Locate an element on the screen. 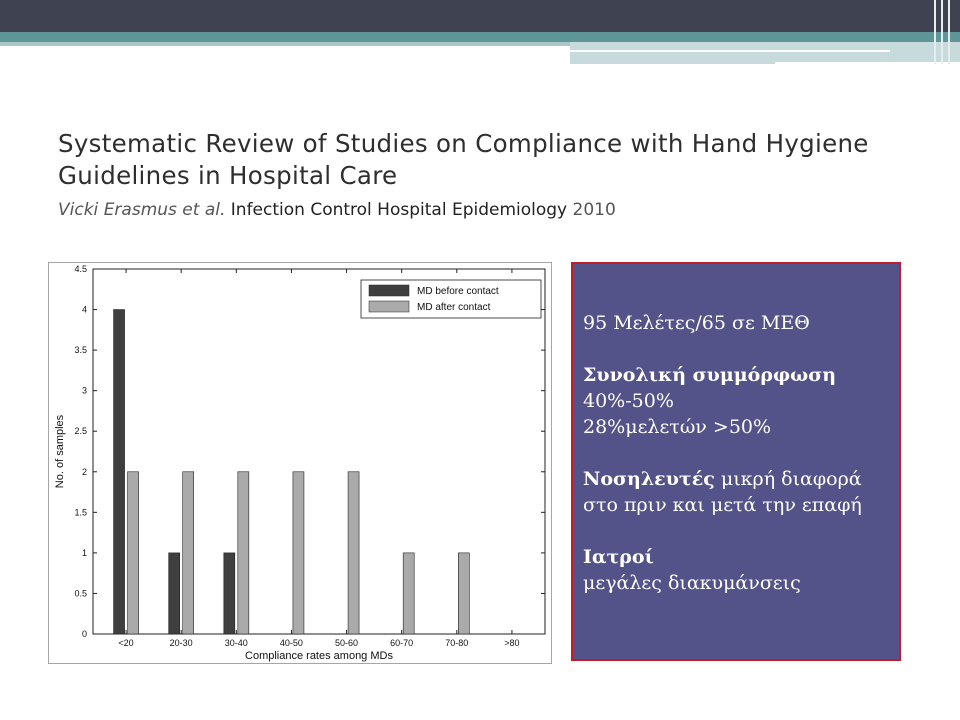 The image size is (960, 720). y-tick-label: 4 is located at coordinates (84, 310).